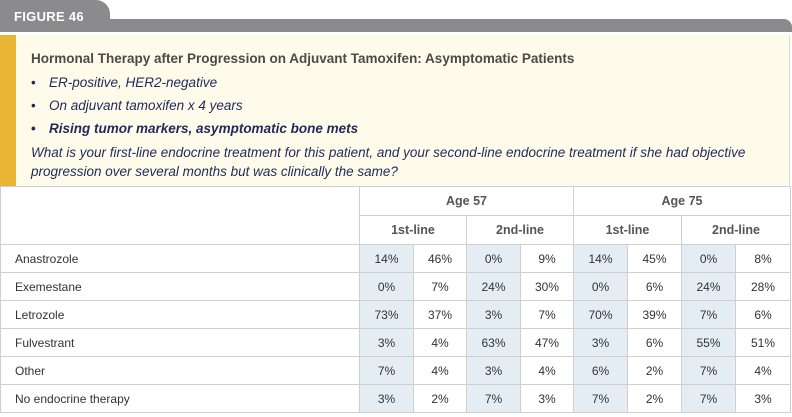  Describe the element at coordinates (180, 342) in the screenshot. I see `row-label: Fulvestrant` at that location.